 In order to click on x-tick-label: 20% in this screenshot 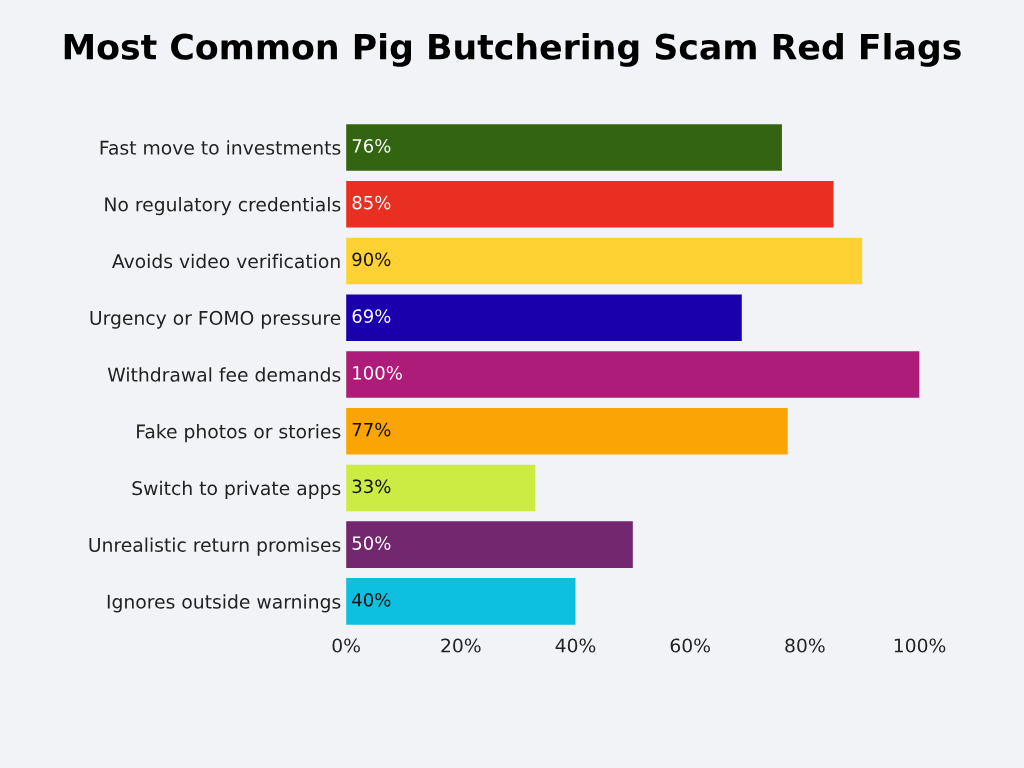, I will do `click(461, 645)`.